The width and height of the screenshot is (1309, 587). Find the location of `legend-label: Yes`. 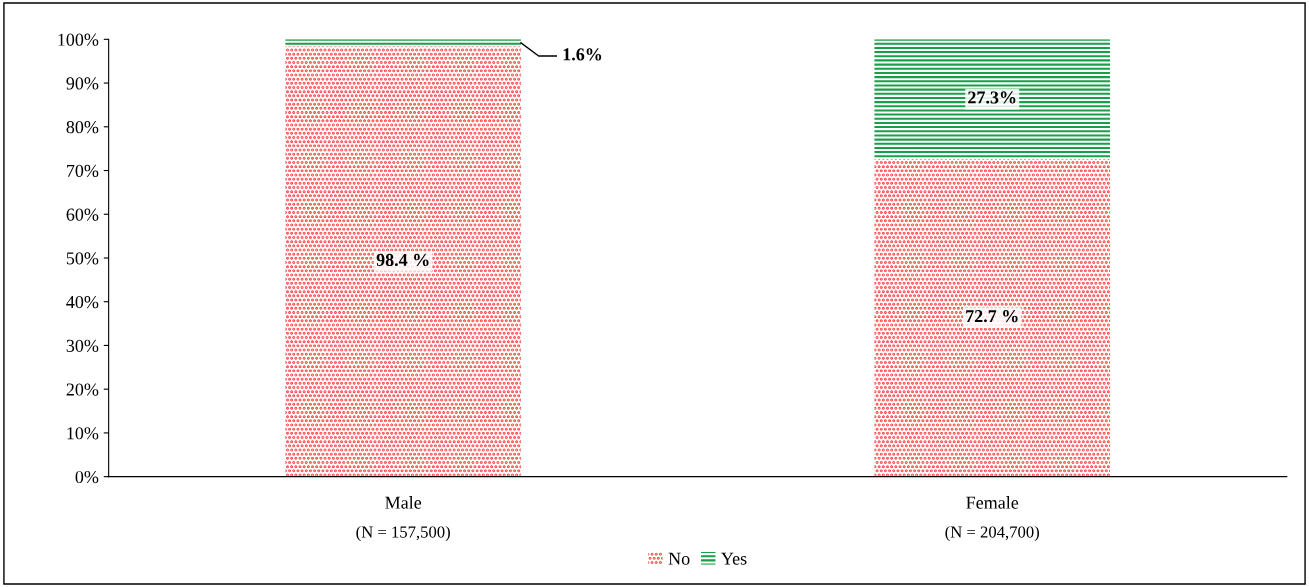

legend-label: Yes is located at coordinates (734, 558).